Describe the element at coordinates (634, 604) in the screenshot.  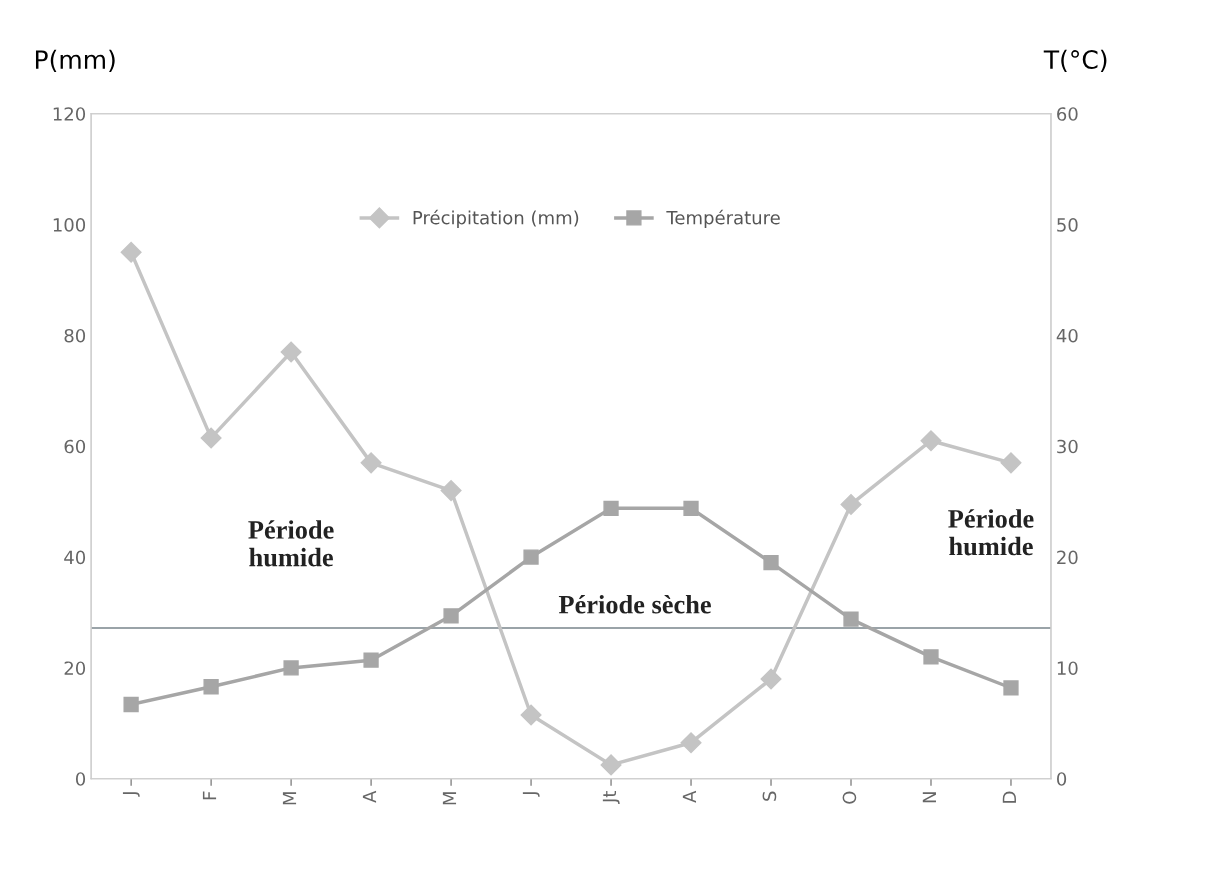
I see `annotation: Période sèche` at that location.